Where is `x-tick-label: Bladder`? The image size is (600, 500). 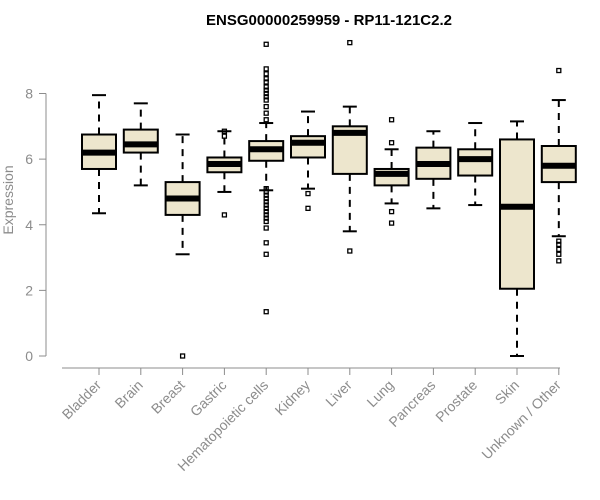 x-tick-label: Bladder is located at coordinates (82, 400).